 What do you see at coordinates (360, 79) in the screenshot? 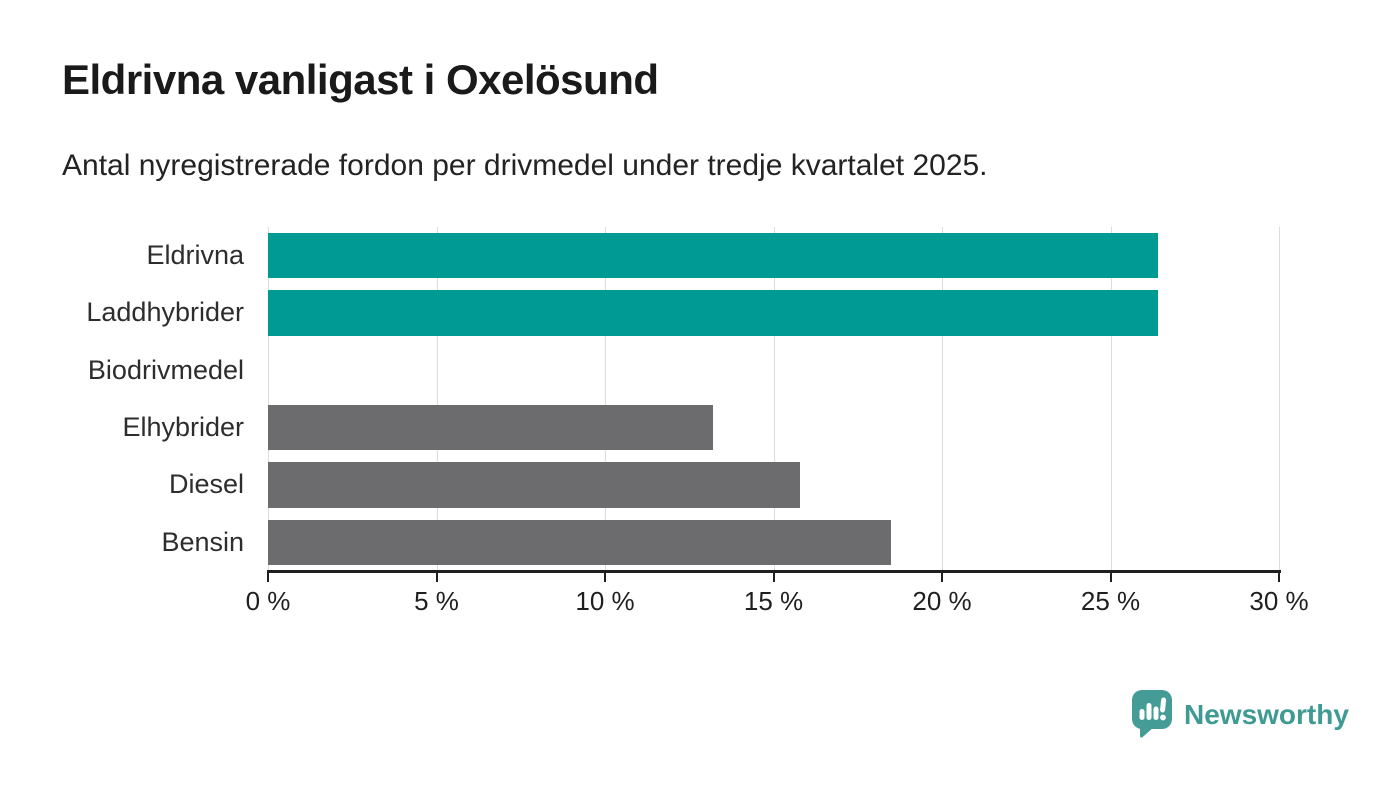
I see `chart-title: Eldrivna vanligast i Oxelösund` at bounding box center [360, 79].